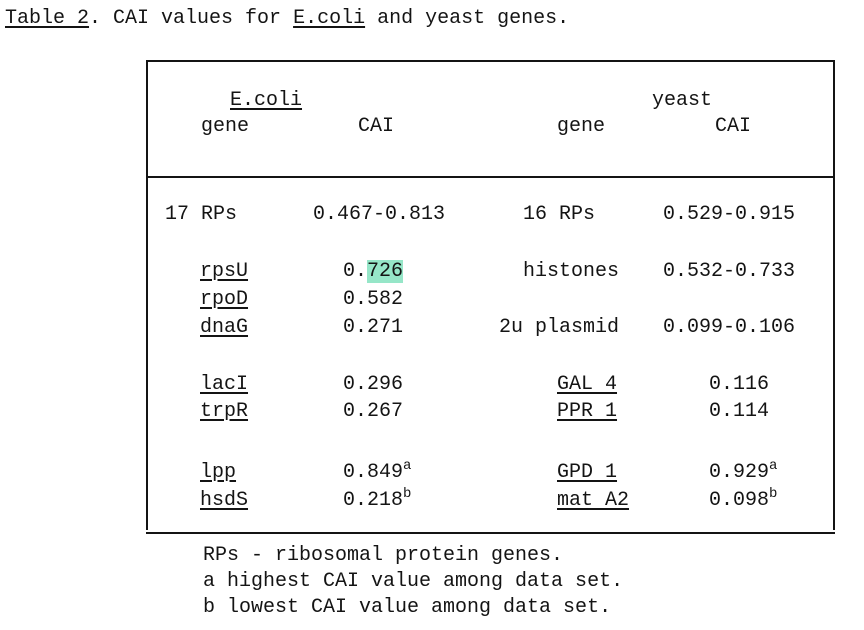  Describe the element at coordinates (329, 18) in the screenshot. I see `caption-ecoli: E.coli` at that location.